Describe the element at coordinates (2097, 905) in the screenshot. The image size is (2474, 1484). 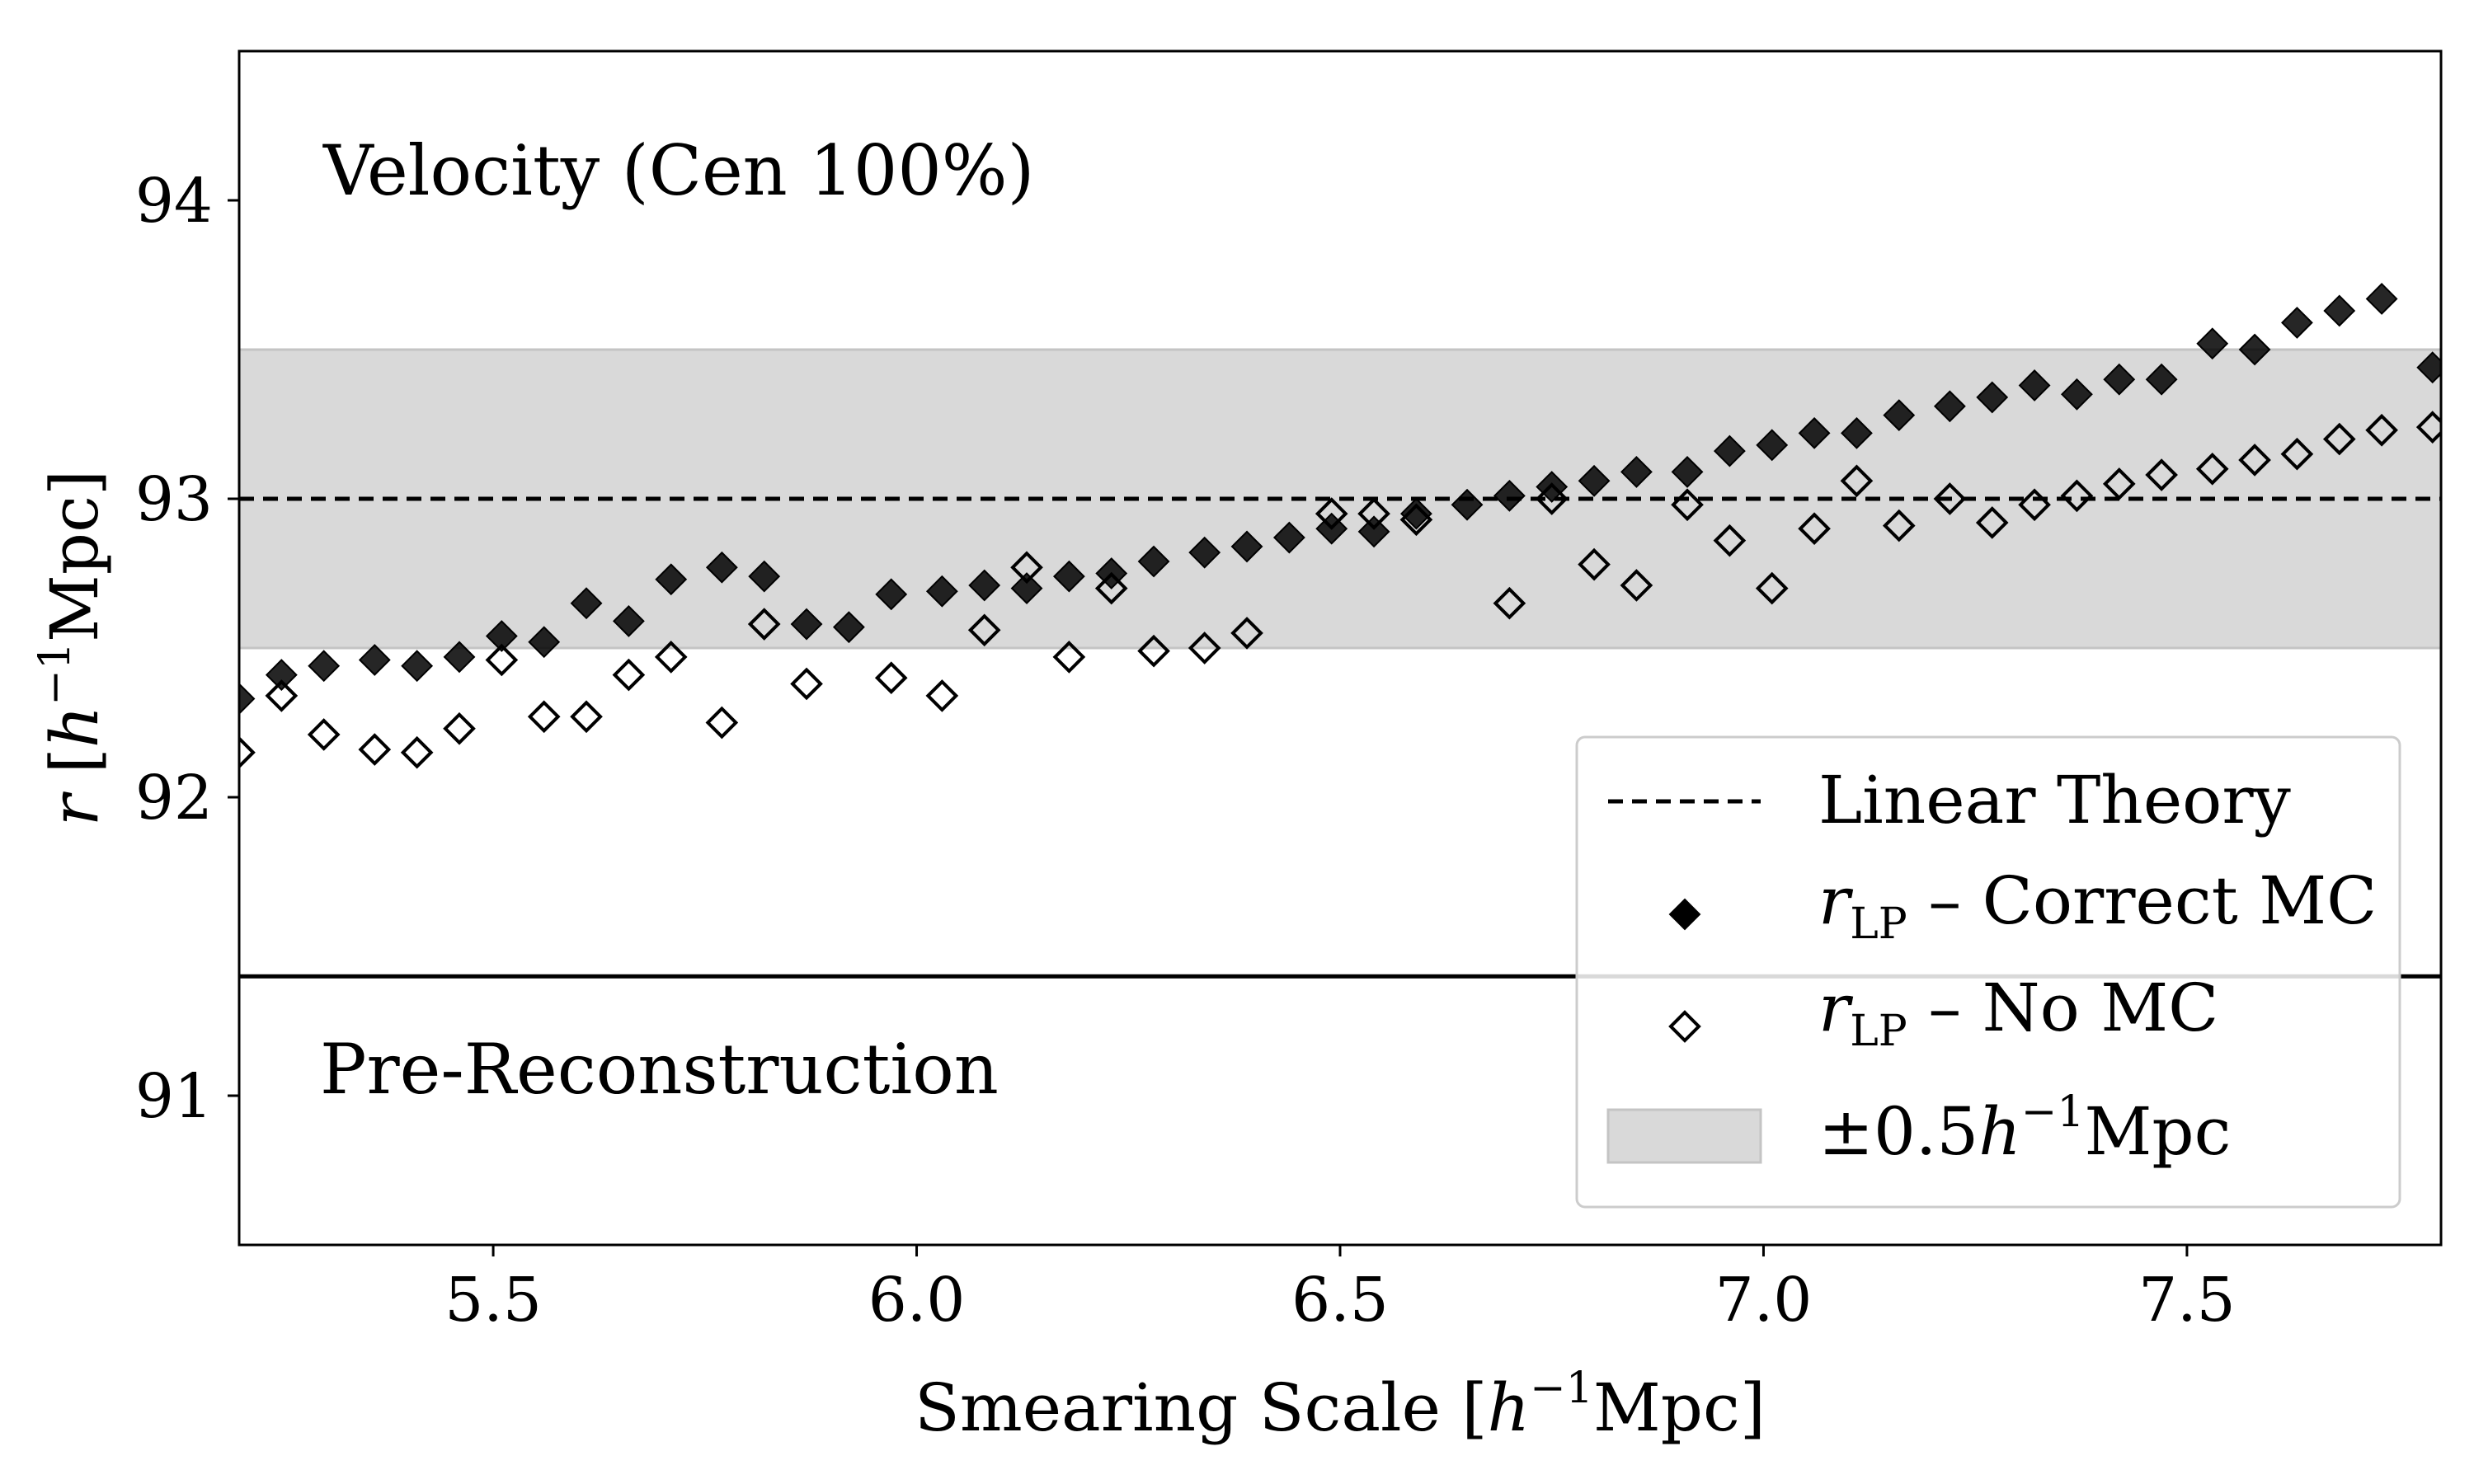
I see `legend-correct-mc-label: rLP – Correct MC` at that location.